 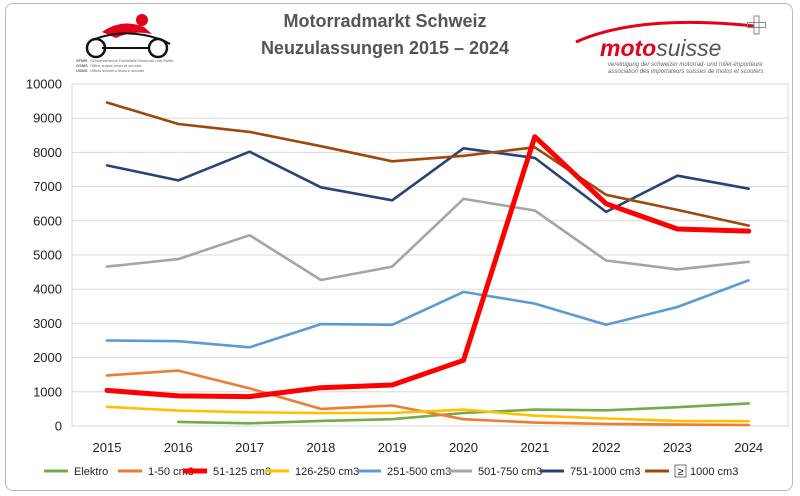 I want to click on y-tick-label: 6000, so click(x=47, y=220).